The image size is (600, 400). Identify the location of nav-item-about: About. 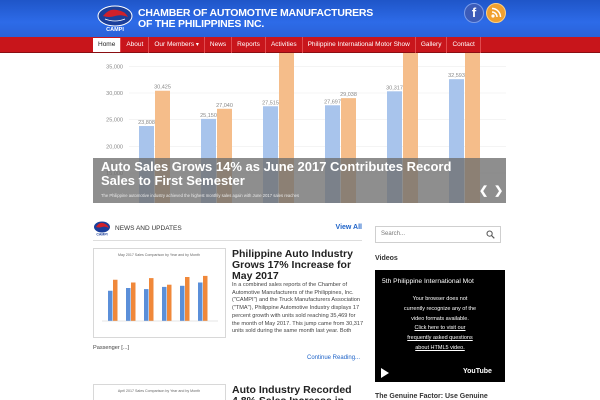
(135, 45).